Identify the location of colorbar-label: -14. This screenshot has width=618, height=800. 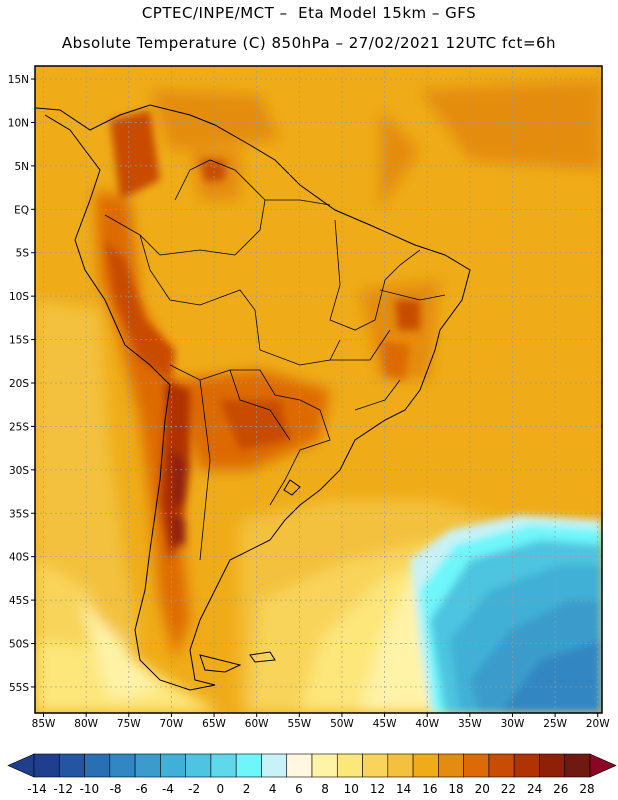
(37, 789).